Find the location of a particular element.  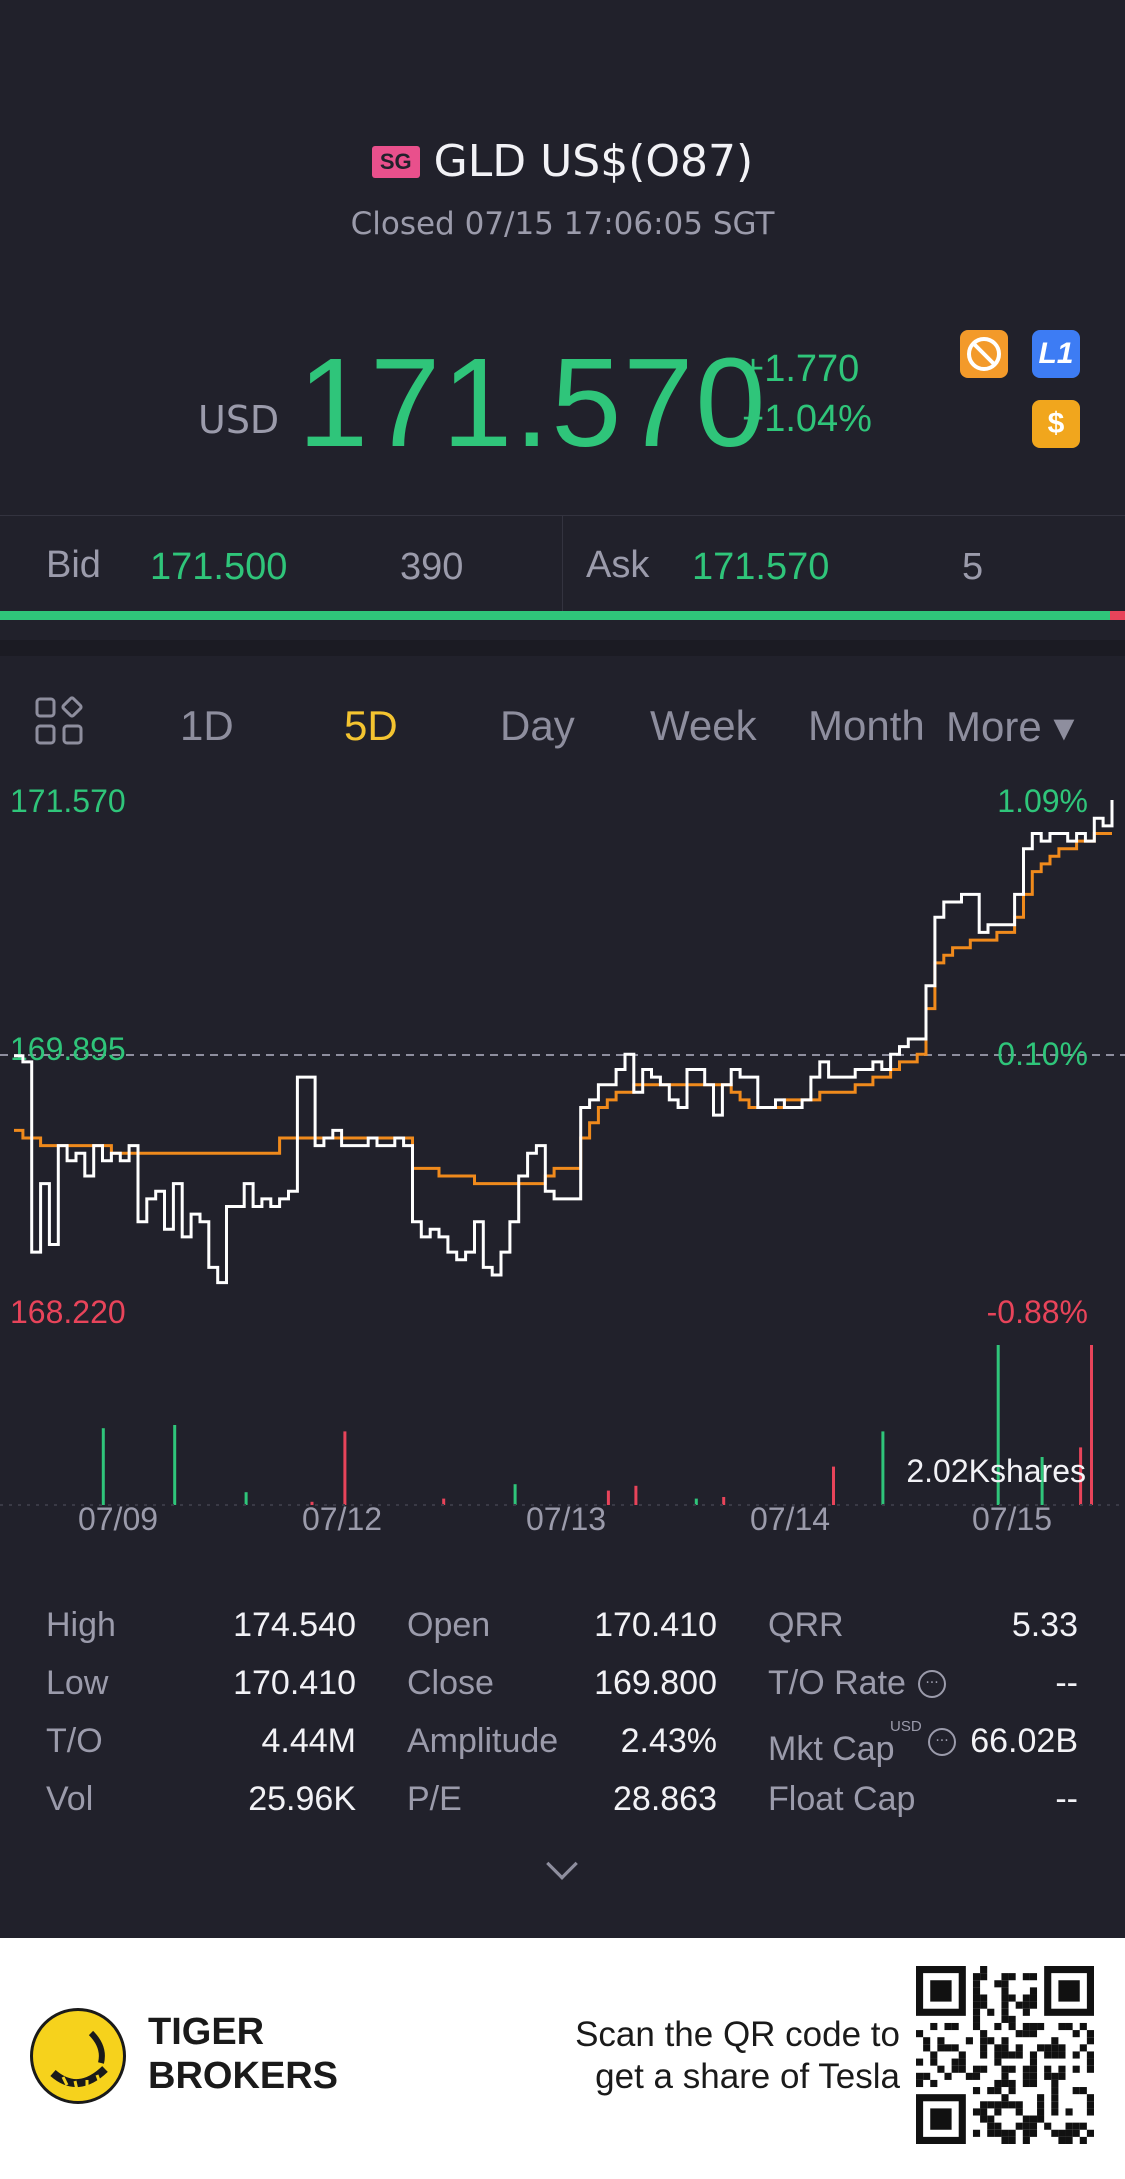

x-label-0714: 07/14 is located at coordinates (790, 1519).